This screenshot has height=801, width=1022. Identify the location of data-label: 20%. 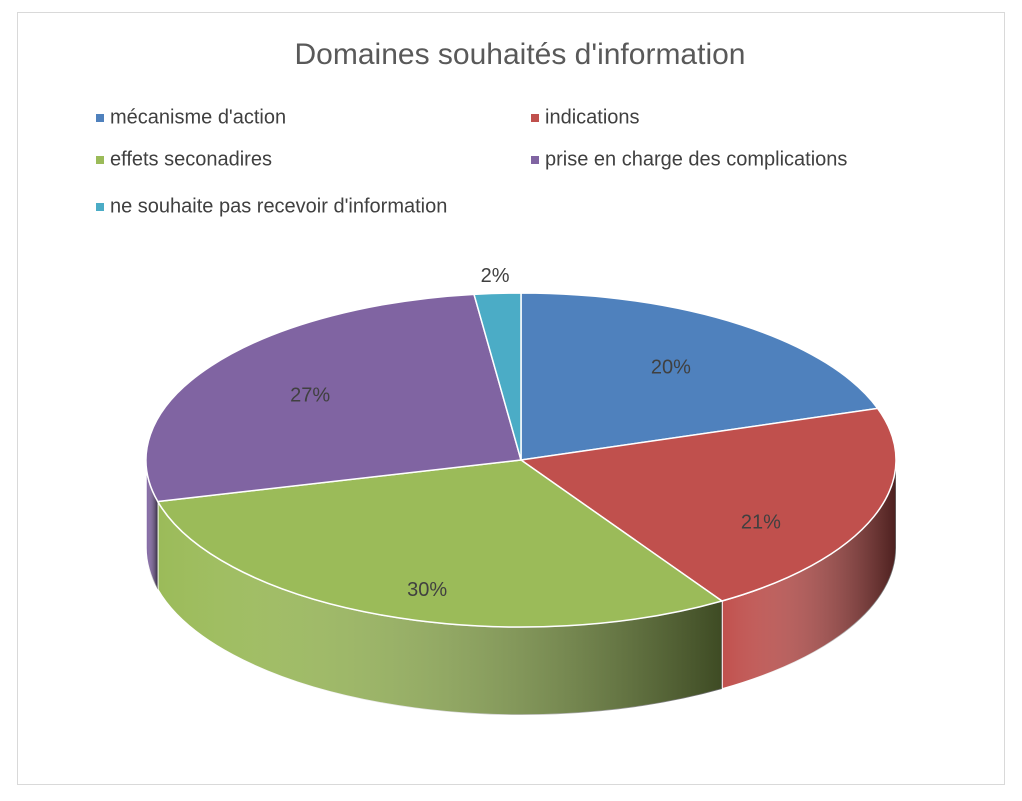
(671, 367).